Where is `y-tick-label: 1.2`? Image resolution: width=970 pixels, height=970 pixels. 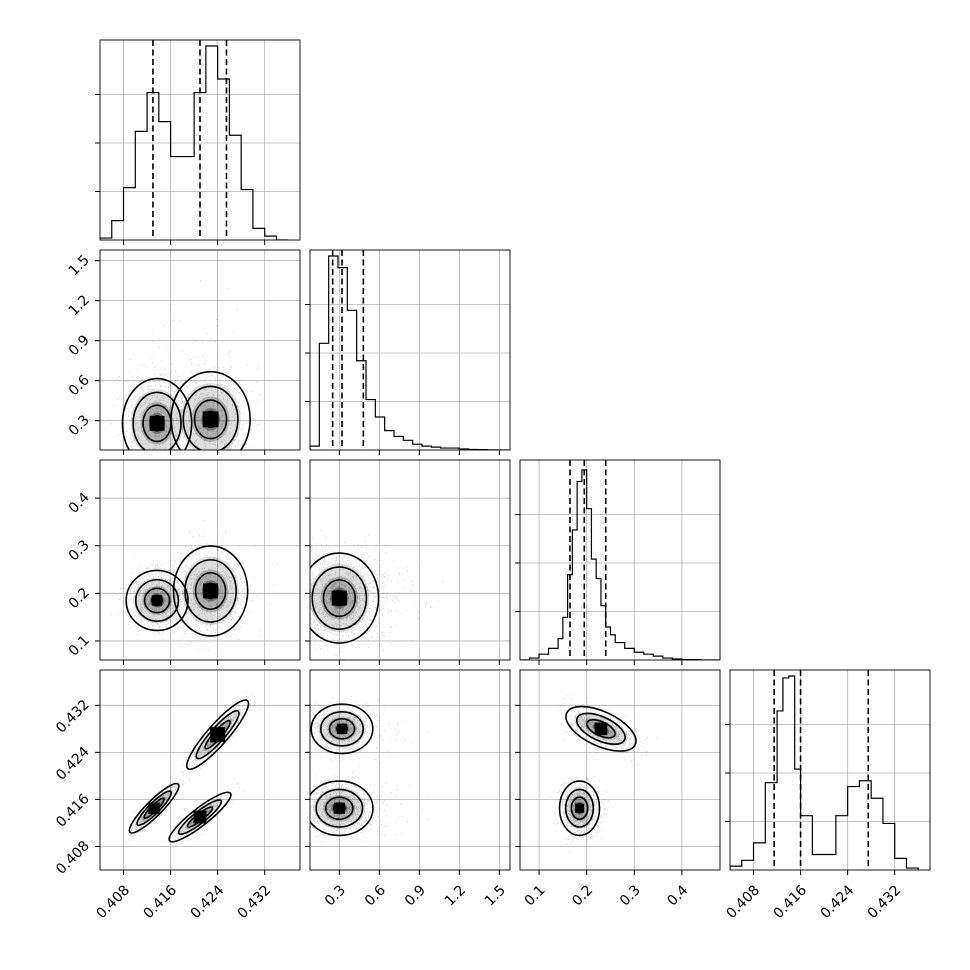 y-tick-label: 1.2 is located at coordinates (79, 305).